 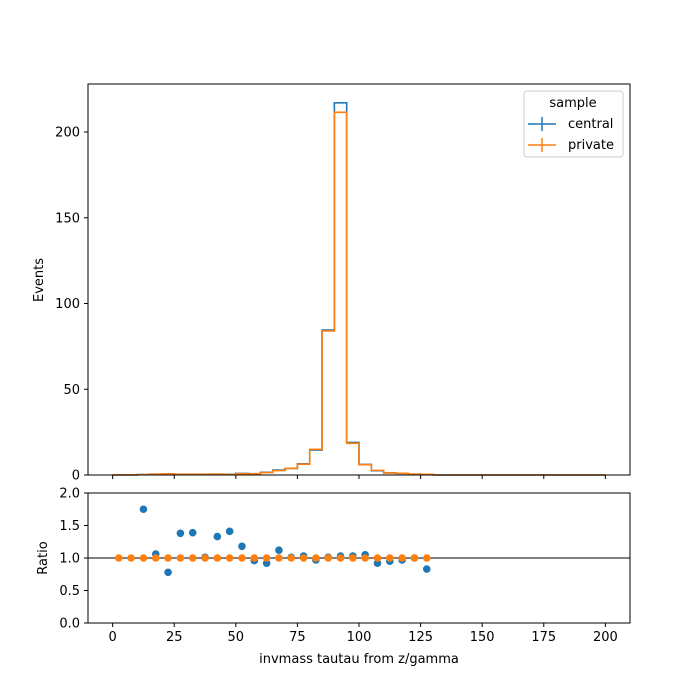 What do you see at coordinates (69, 494) in the screenshot?
I see `y-tick-label: 2.0` at bounding box center [69, 494].